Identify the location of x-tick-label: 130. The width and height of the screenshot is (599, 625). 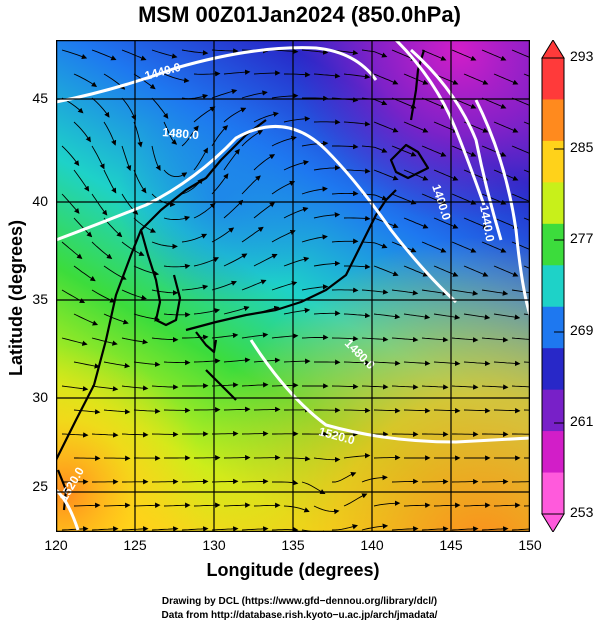
(214, 545).